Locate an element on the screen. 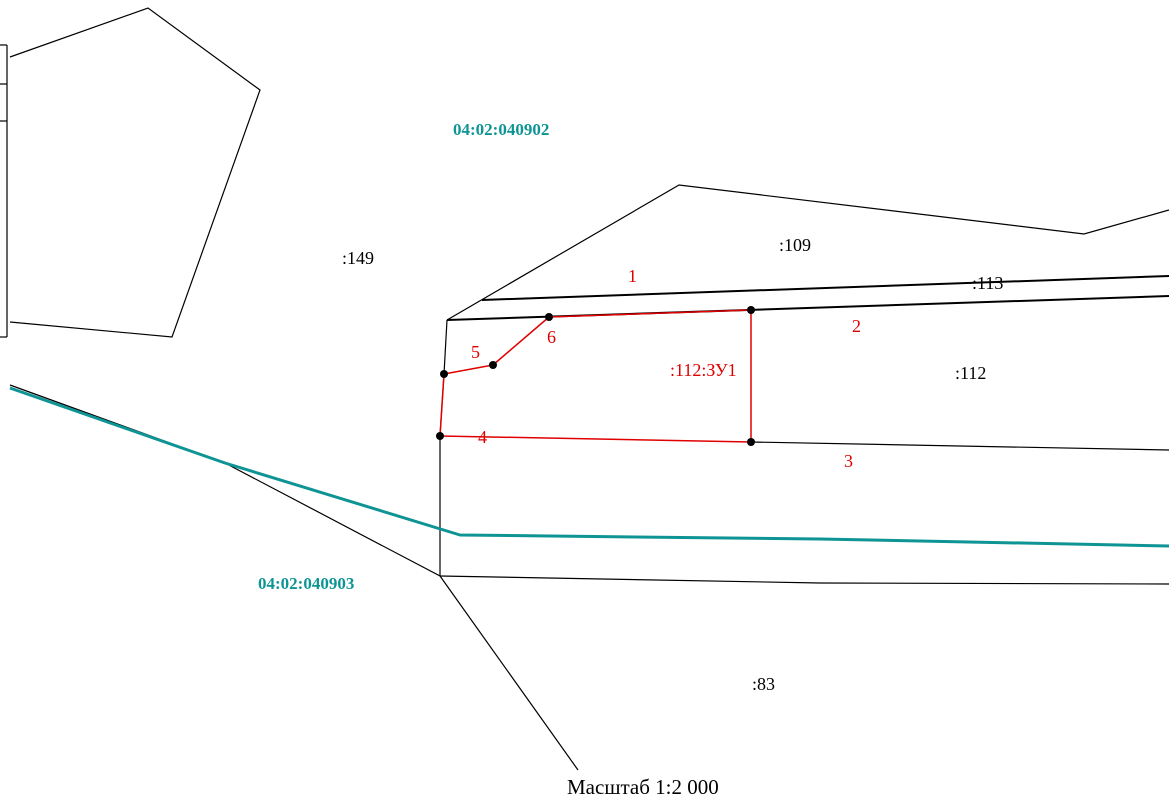  parcel-label-112: :112 is located at coordinates (970, 373).